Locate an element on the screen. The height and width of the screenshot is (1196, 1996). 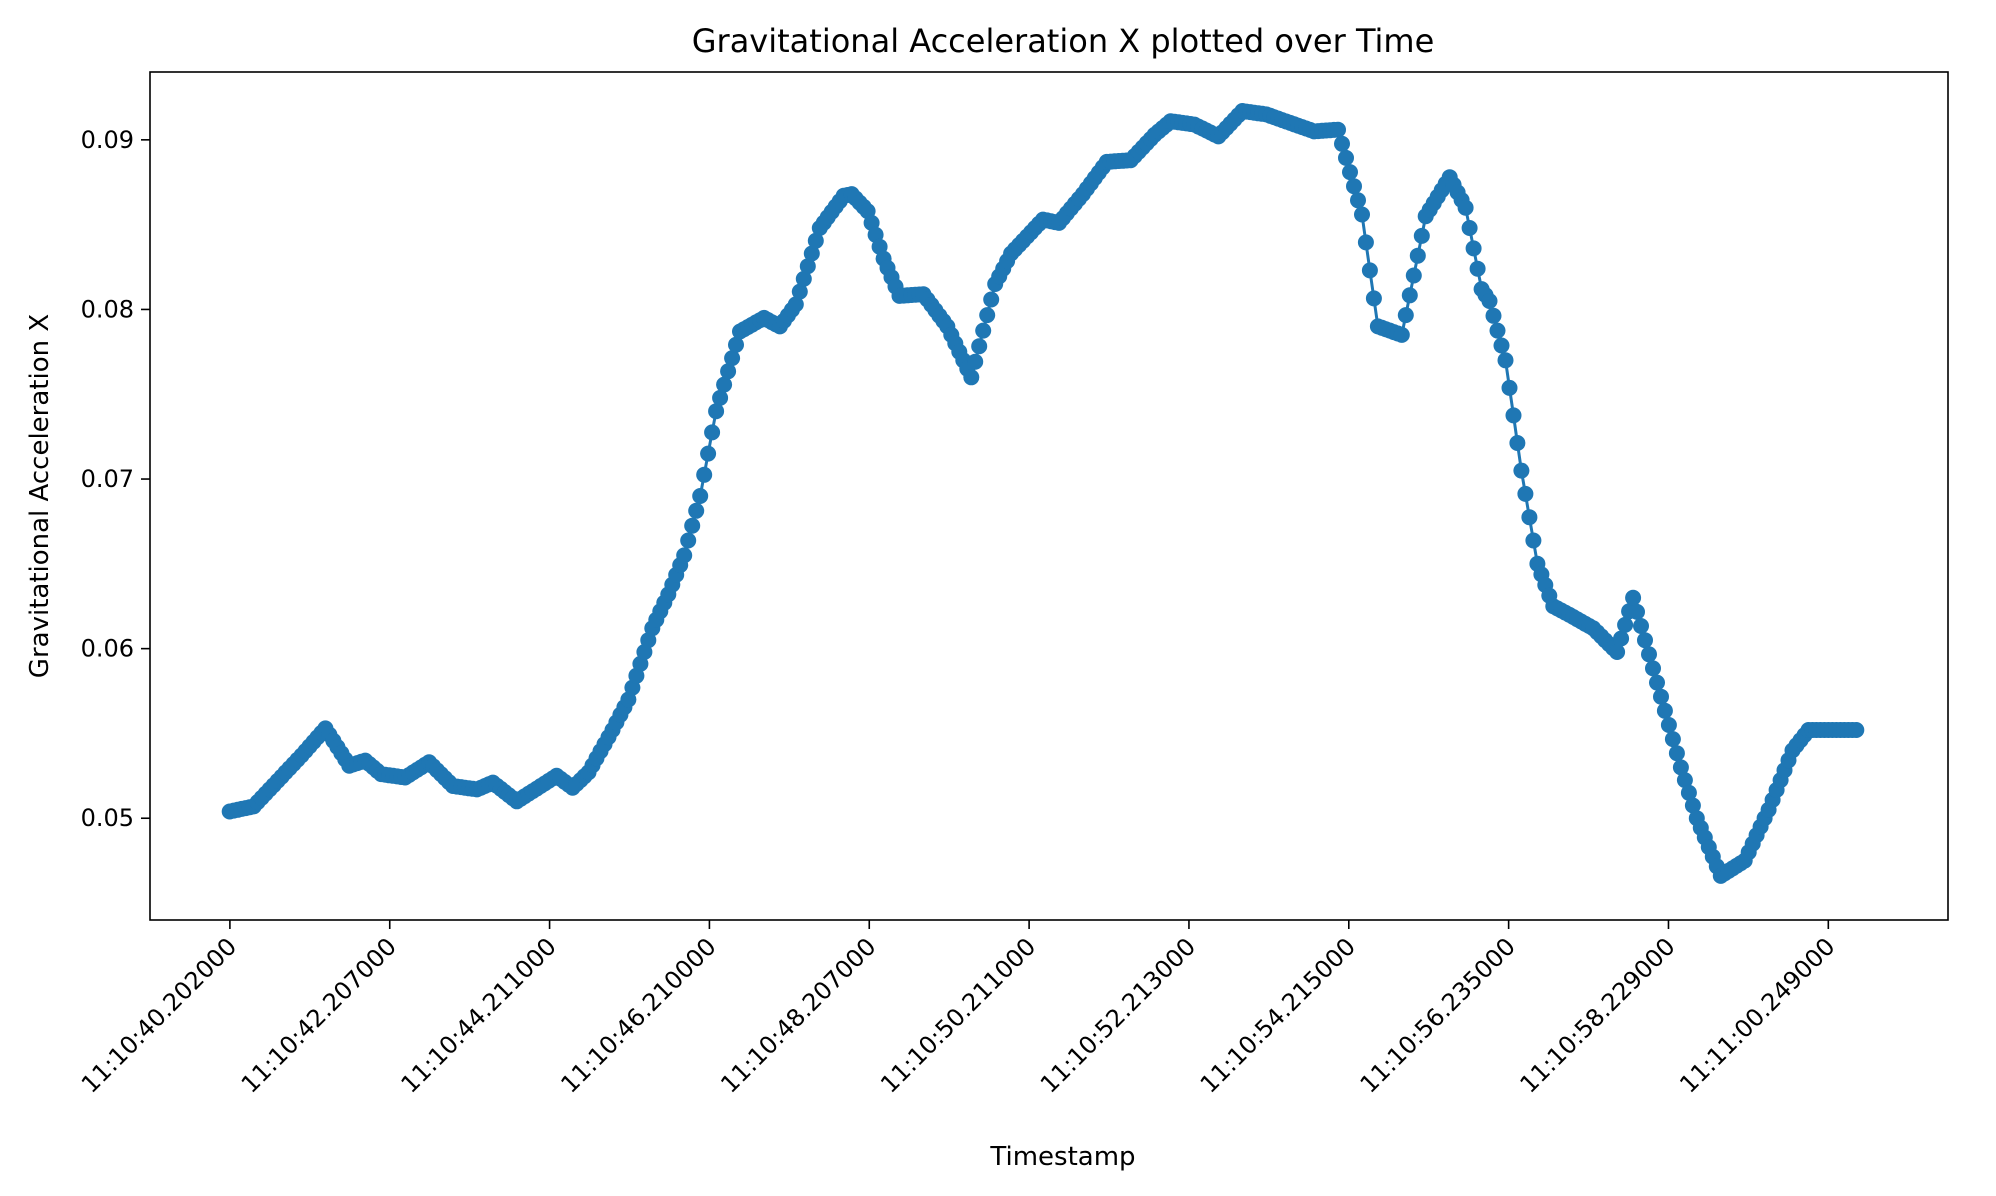
y-tick-label: 0.09 is located at coordinates (107, 140).